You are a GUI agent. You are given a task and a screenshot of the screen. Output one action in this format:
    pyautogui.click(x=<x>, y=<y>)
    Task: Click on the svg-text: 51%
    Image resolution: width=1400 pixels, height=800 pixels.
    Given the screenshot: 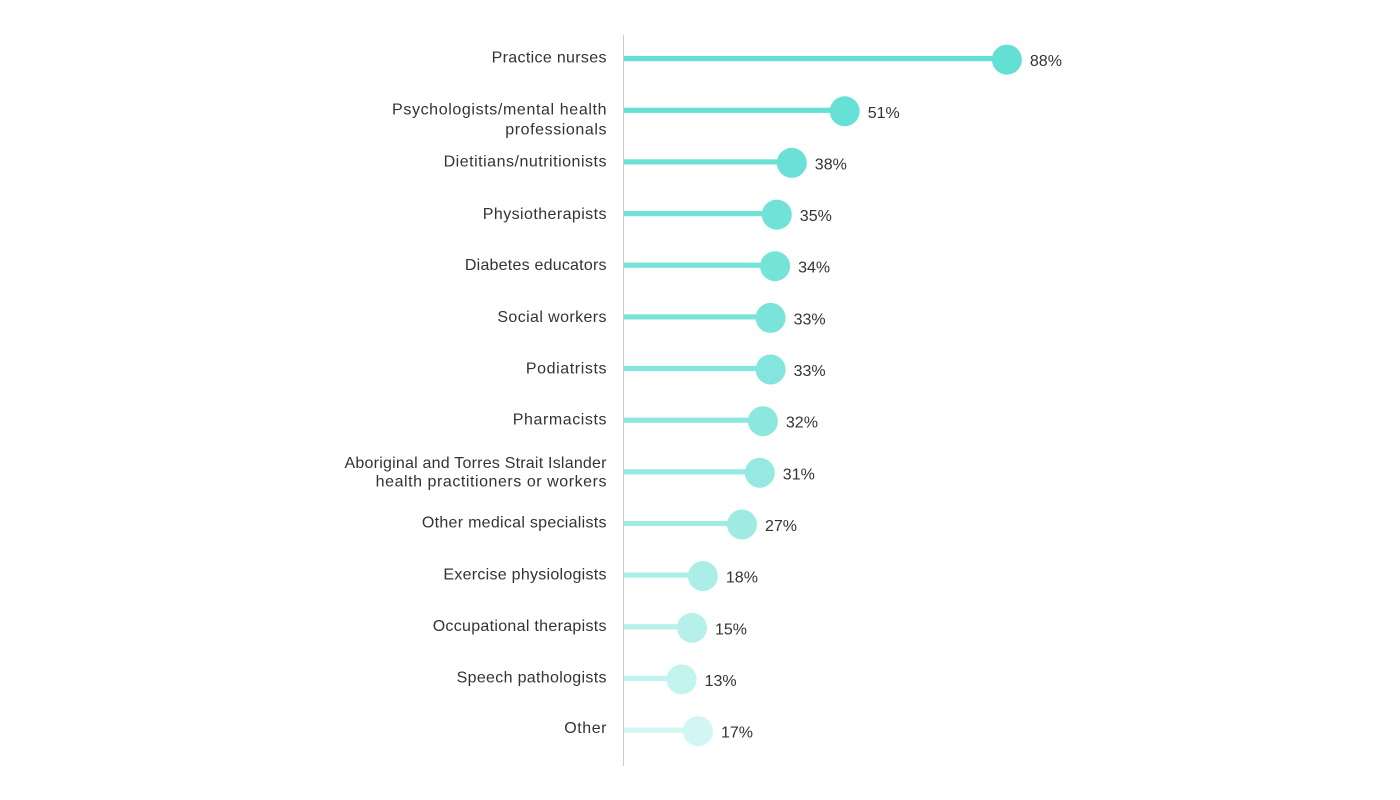 What is the action you would take?
    pyautogui.click(x=884, y=113)
    